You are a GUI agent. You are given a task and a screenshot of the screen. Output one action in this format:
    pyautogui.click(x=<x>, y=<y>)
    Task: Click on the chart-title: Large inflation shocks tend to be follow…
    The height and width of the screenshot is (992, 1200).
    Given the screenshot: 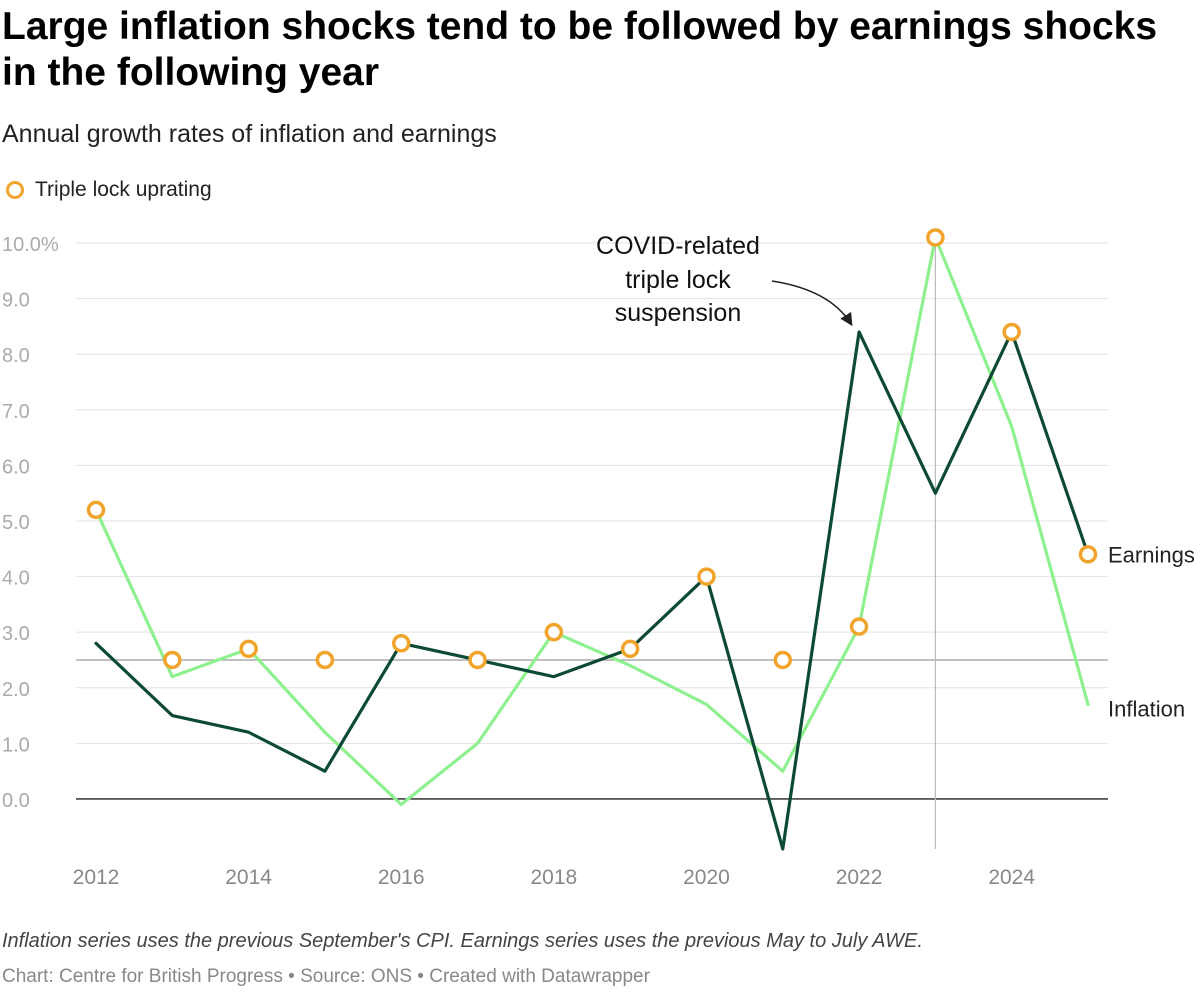 What is the action you would take?
    pyautogui.click(x=580, y=49)
    